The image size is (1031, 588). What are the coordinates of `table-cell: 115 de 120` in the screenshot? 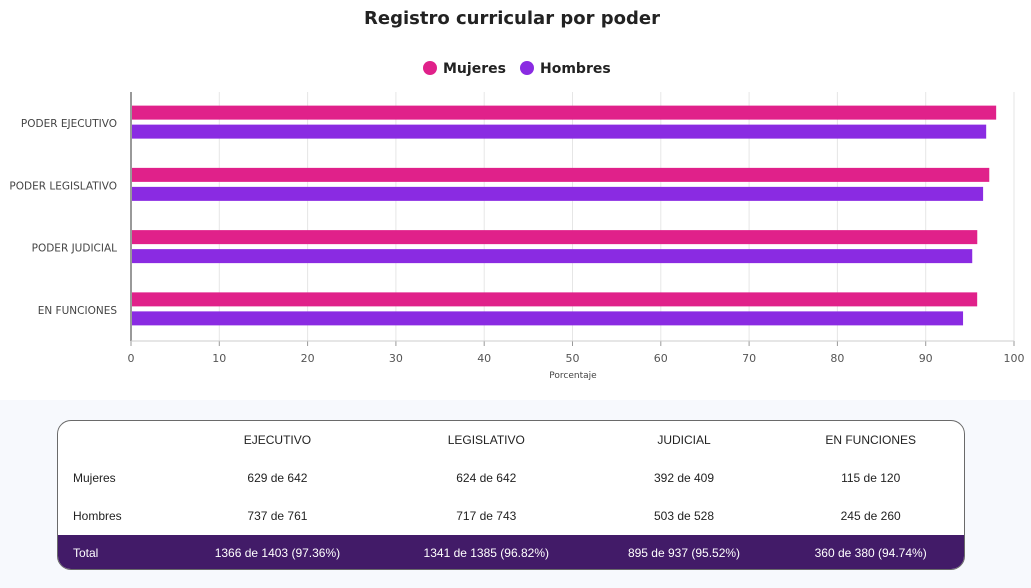 It's located at (871, 478).